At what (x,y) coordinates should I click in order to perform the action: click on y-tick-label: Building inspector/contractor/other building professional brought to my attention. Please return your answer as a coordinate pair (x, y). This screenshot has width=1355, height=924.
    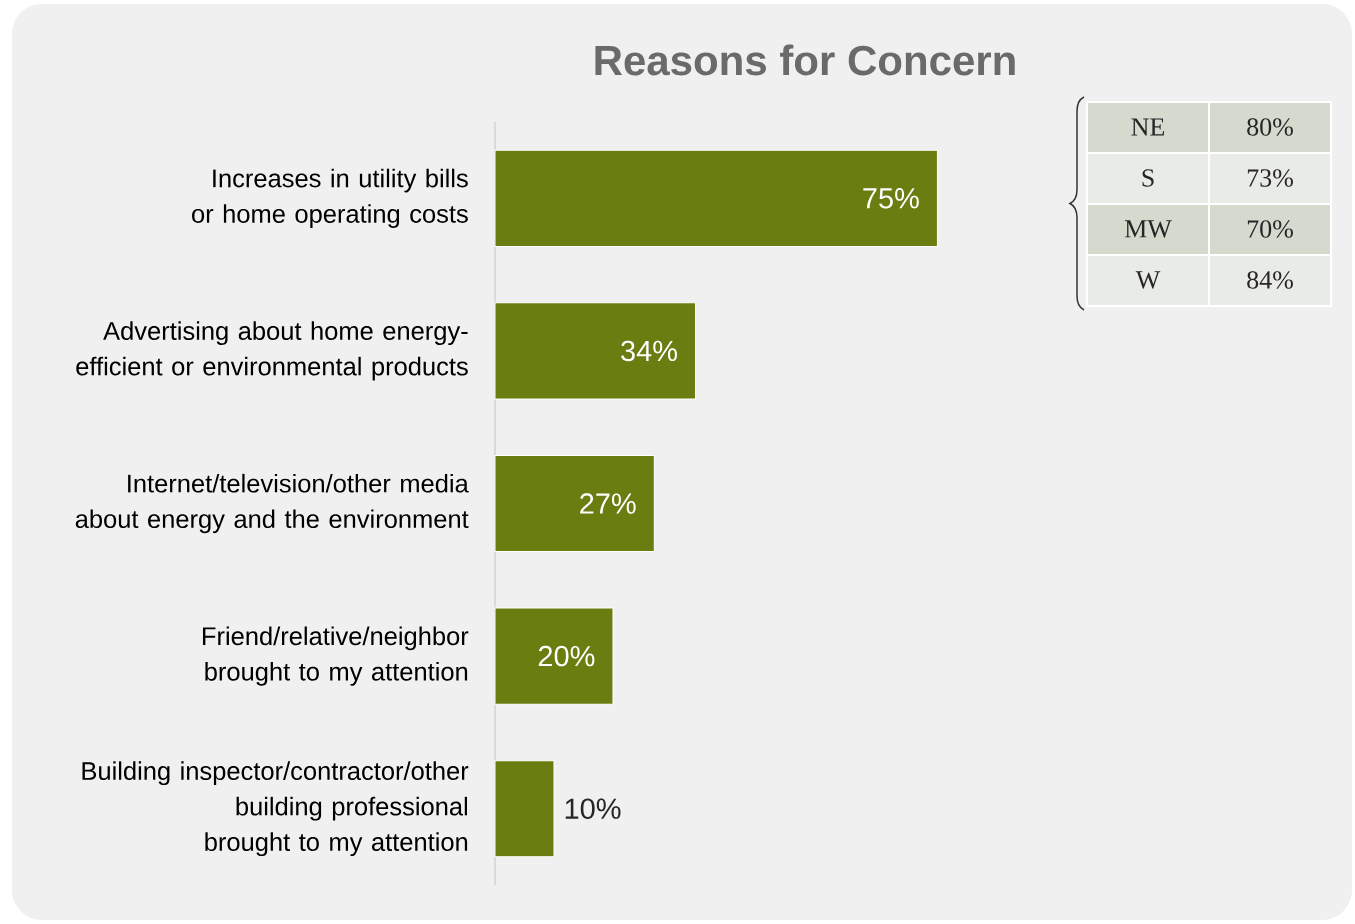
    Looking at the image, I should click on (275, 809).